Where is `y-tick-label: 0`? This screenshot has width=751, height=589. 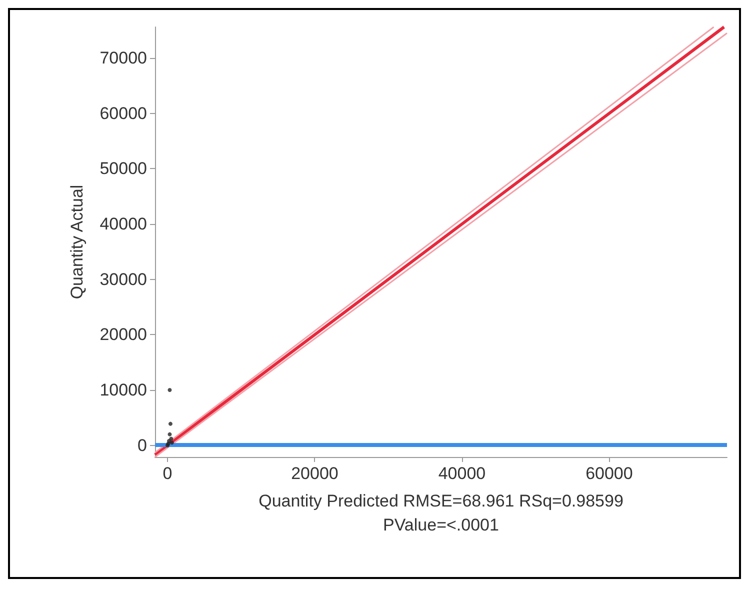
y-tick-label: 0 is located at coordinates (142, 445).